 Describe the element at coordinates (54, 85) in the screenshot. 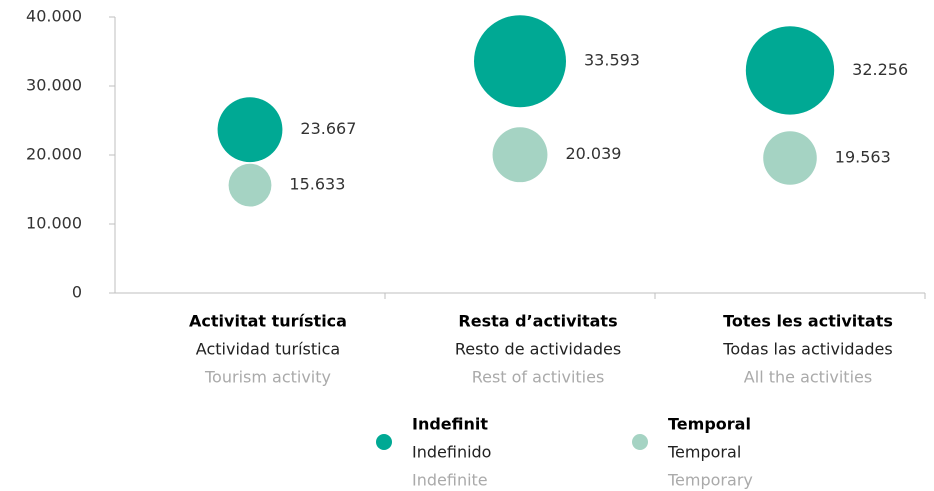

I see `y-tick-label: 30.000` at that location.